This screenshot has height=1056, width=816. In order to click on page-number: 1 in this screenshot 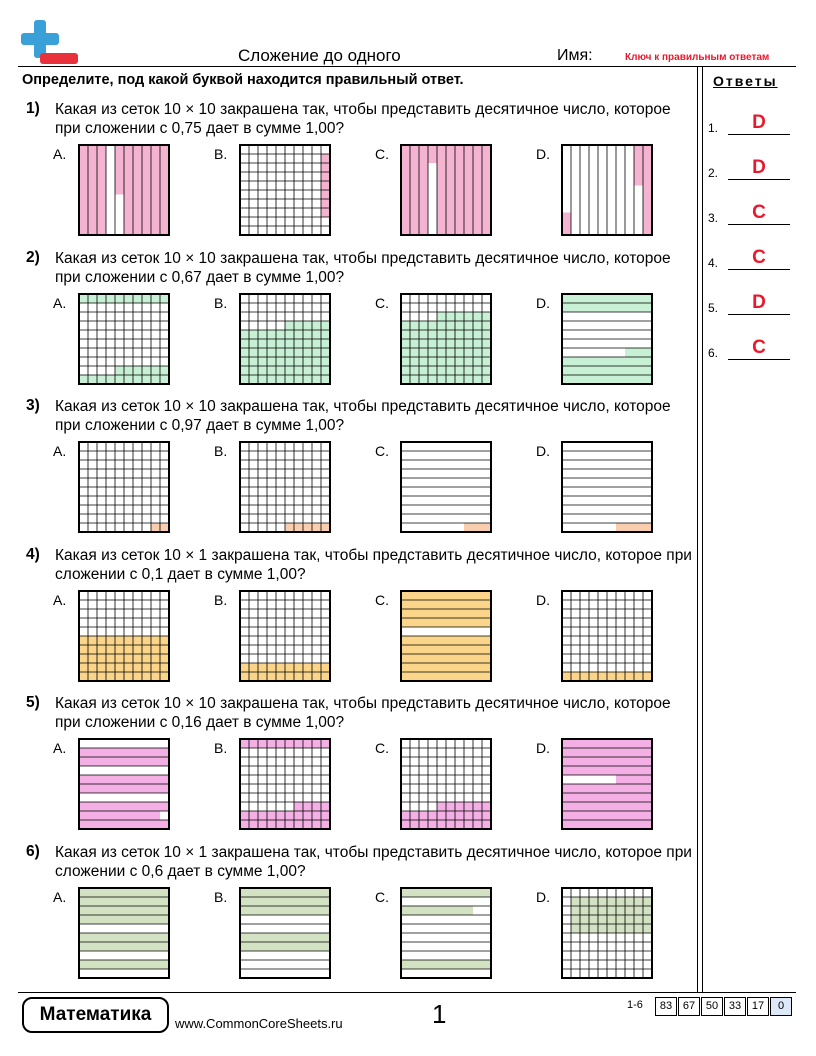, I will do `click(439, 1014)`.